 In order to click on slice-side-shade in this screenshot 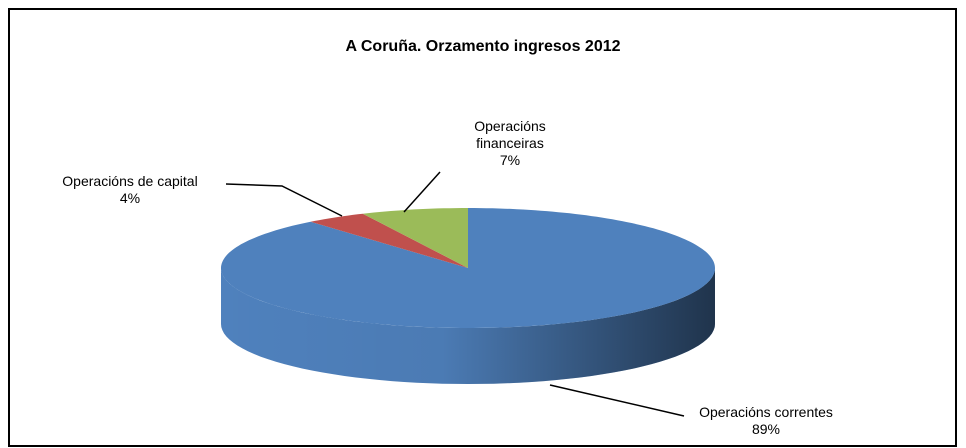, I will do `click(468, 326)`.